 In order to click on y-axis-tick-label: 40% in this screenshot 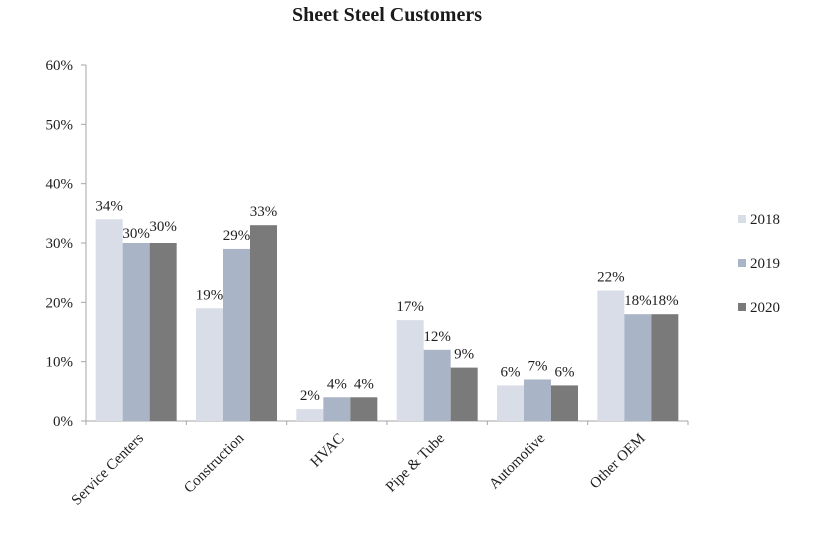, I will do `click(60, 185)`.